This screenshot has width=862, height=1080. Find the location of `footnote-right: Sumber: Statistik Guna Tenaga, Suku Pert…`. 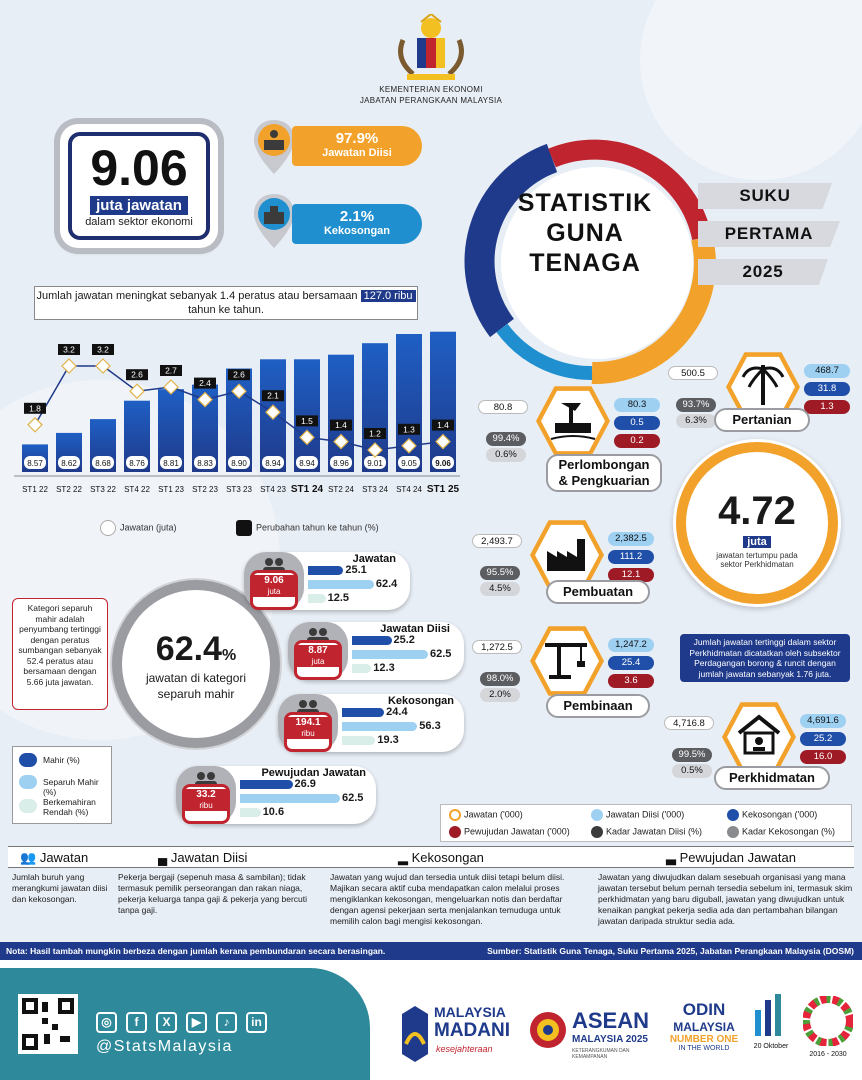

footnote-right: Sumber: Statistik Guna Tenaga, Suku Pert… is located at coordinates (670, 951).